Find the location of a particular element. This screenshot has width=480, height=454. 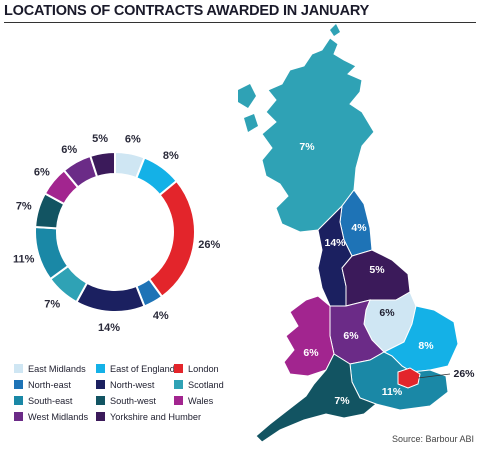

legend-label: Wales is located at coordinates (201, 400).